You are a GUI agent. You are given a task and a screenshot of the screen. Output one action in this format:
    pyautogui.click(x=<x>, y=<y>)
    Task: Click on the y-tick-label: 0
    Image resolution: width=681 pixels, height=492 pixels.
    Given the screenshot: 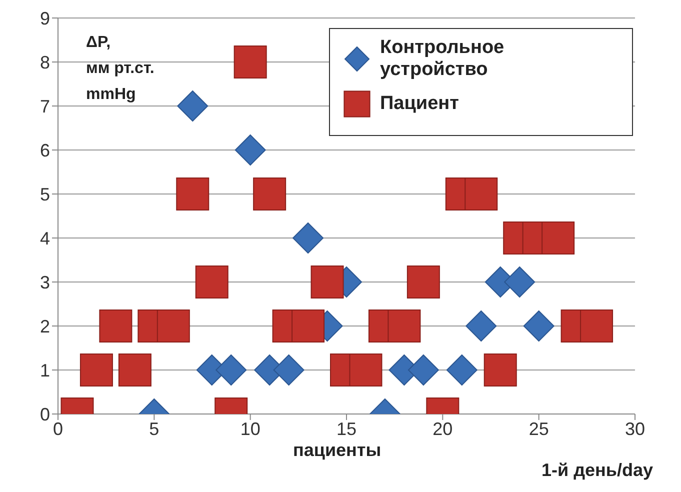 What is the action you would take?
    pyautogui.click(x=45, y=414)
    